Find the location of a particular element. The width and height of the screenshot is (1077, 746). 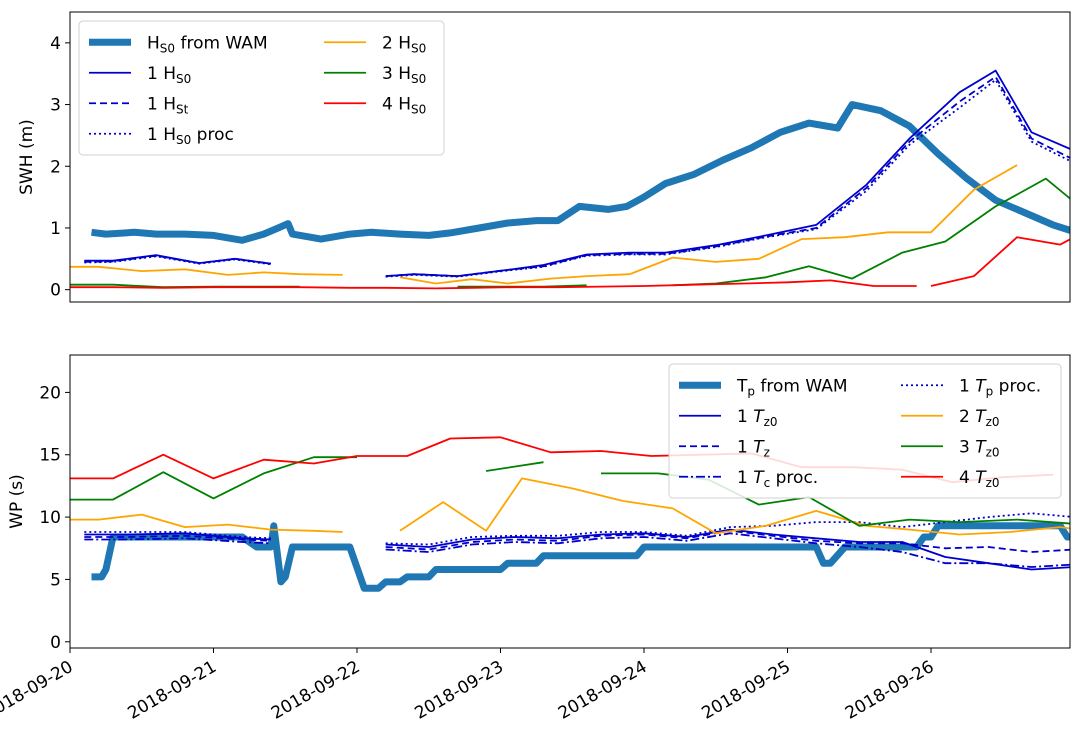

legend-label-s1: 1 HS0 is located at coordinates (169, 75).